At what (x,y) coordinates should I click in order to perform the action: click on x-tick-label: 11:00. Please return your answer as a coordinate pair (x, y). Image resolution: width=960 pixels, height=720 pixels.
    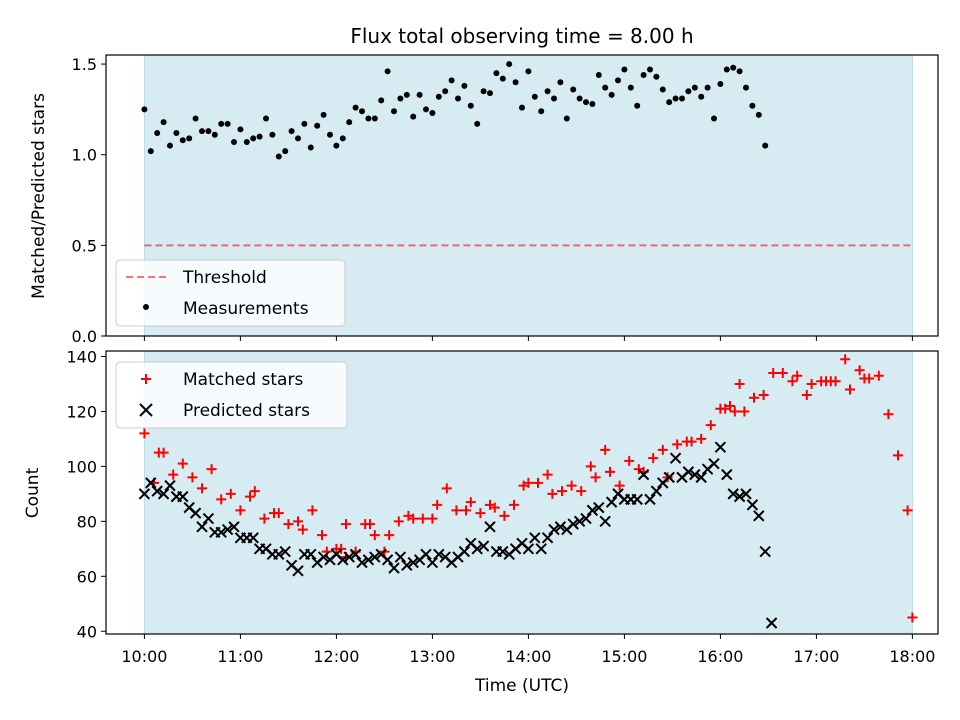
    Looking at the image, I should click on (240, 656).